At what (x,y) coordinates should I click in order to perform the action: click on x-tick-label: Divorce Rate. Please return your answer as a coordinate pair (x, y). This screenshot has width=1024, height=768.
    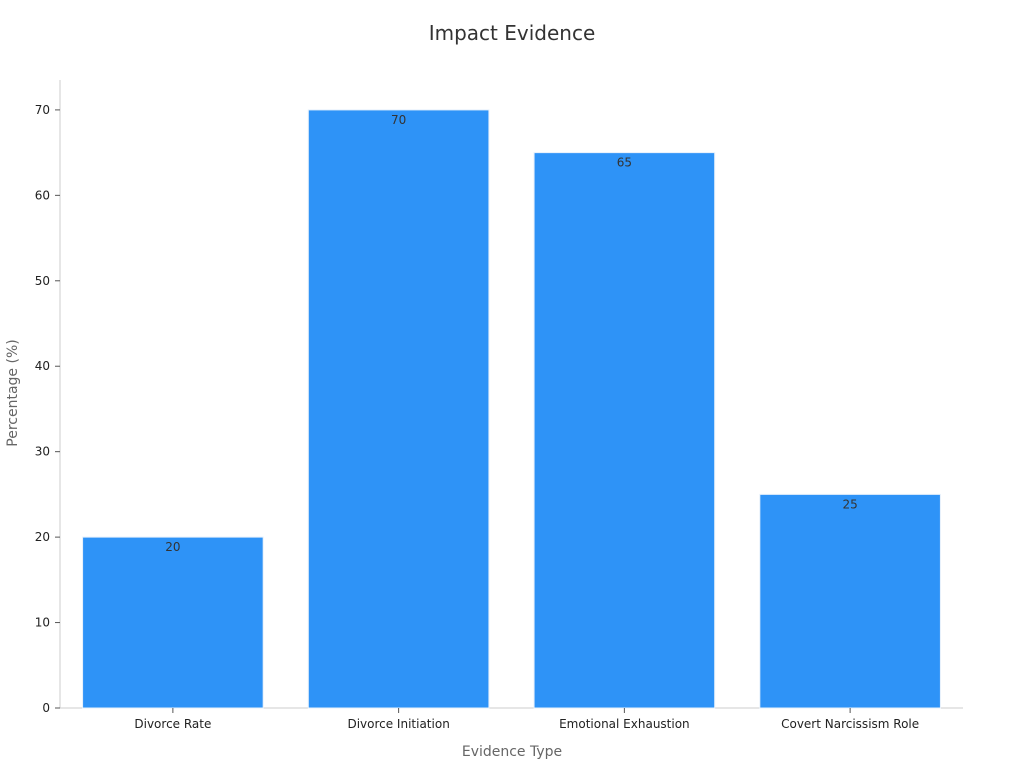
    Looking at the image, I should click on (172, 724).